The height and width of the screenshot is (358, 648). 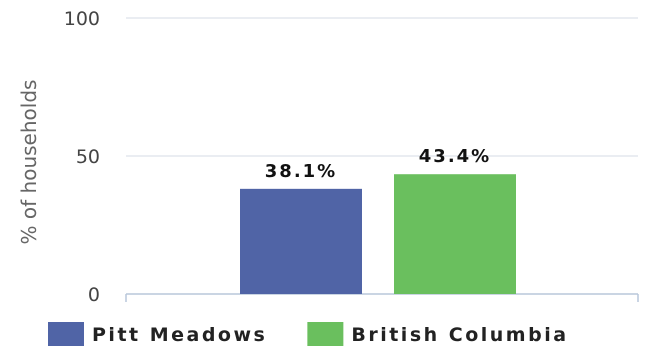 What do you see at coordinates (455, 234) in the screenshot?
I see `bar-british-columbia` at bounding box center [455, 234].